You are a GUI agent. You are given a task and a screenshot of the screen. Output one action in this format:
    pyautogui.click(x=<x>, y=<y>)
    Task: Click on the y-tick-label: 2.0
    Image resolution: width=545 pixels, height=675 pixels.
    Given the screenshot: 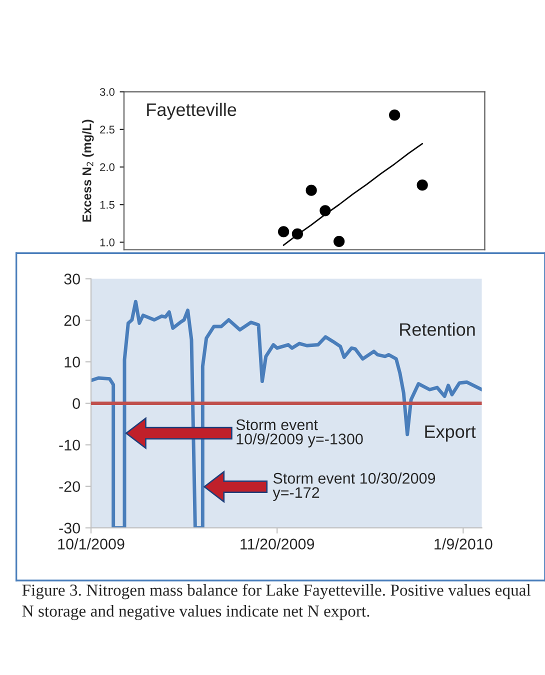 What is the action you would take?
    pyautogui.click(x=107, y=167)
    